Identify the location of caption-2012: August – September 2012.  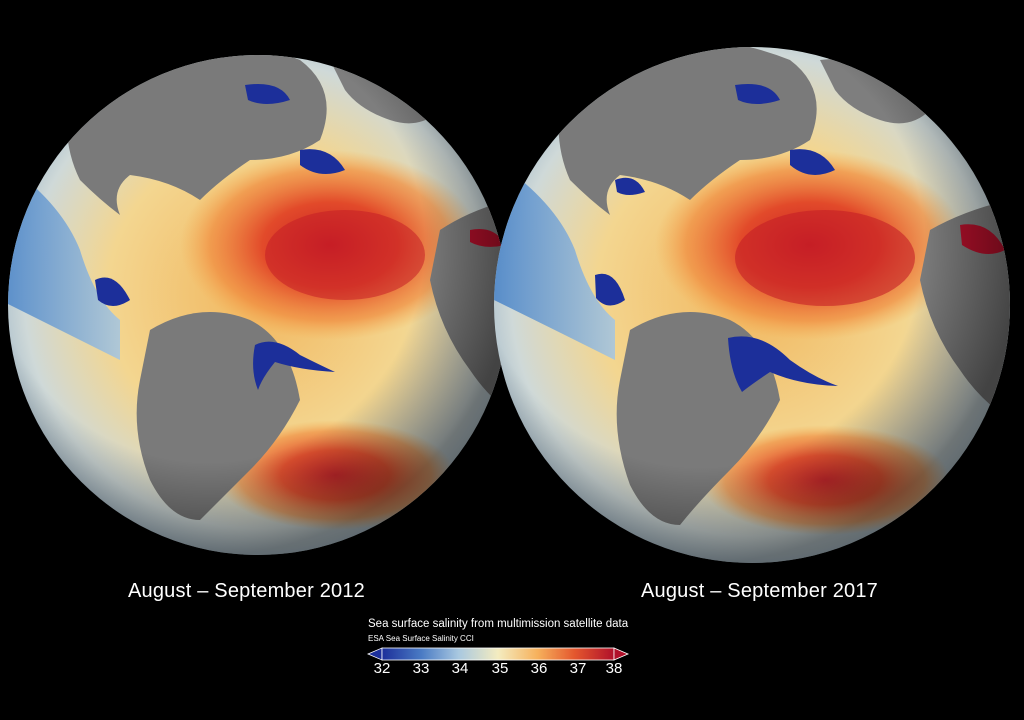
(246, 591).